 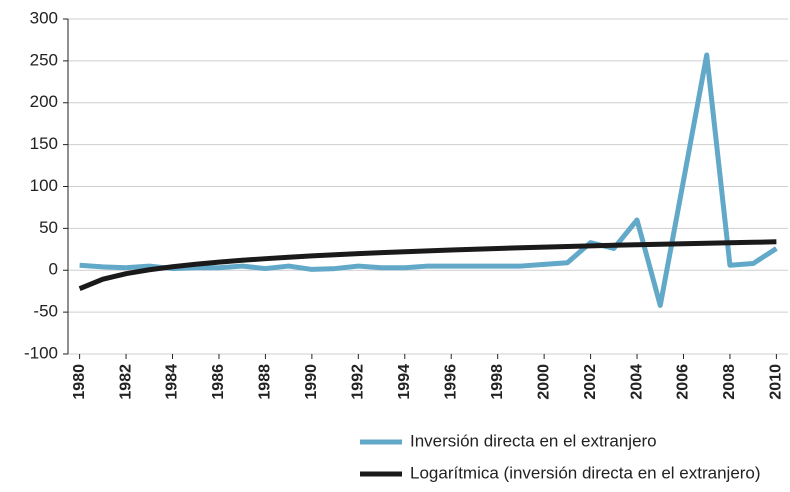 I want to click on y-tick-label: 50, so click(x=48, y=227).